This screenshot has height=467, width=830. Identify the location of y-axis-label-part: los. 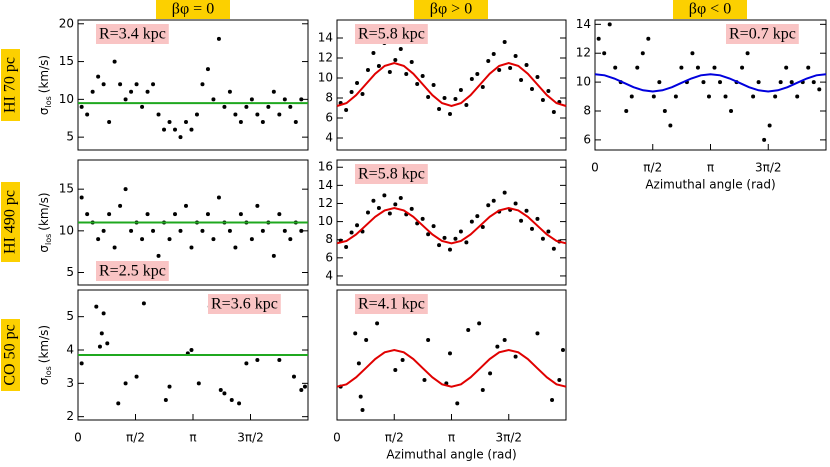
(48, 371).